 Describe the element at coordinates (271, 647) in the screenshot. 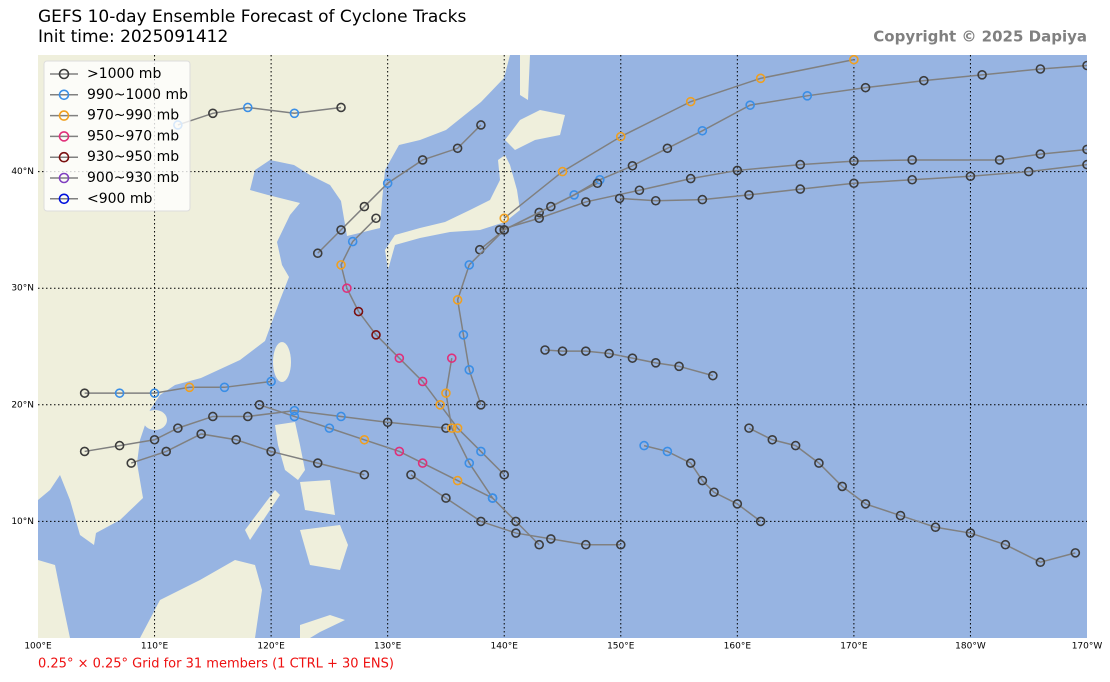

I see `lon-tick-label: 120°E` at that location.